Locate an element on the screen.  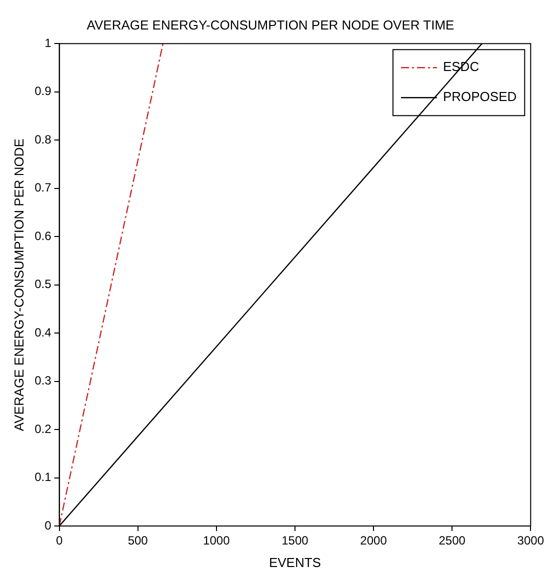
legend-label: PROPOSED is located at coordinates (479, 96).